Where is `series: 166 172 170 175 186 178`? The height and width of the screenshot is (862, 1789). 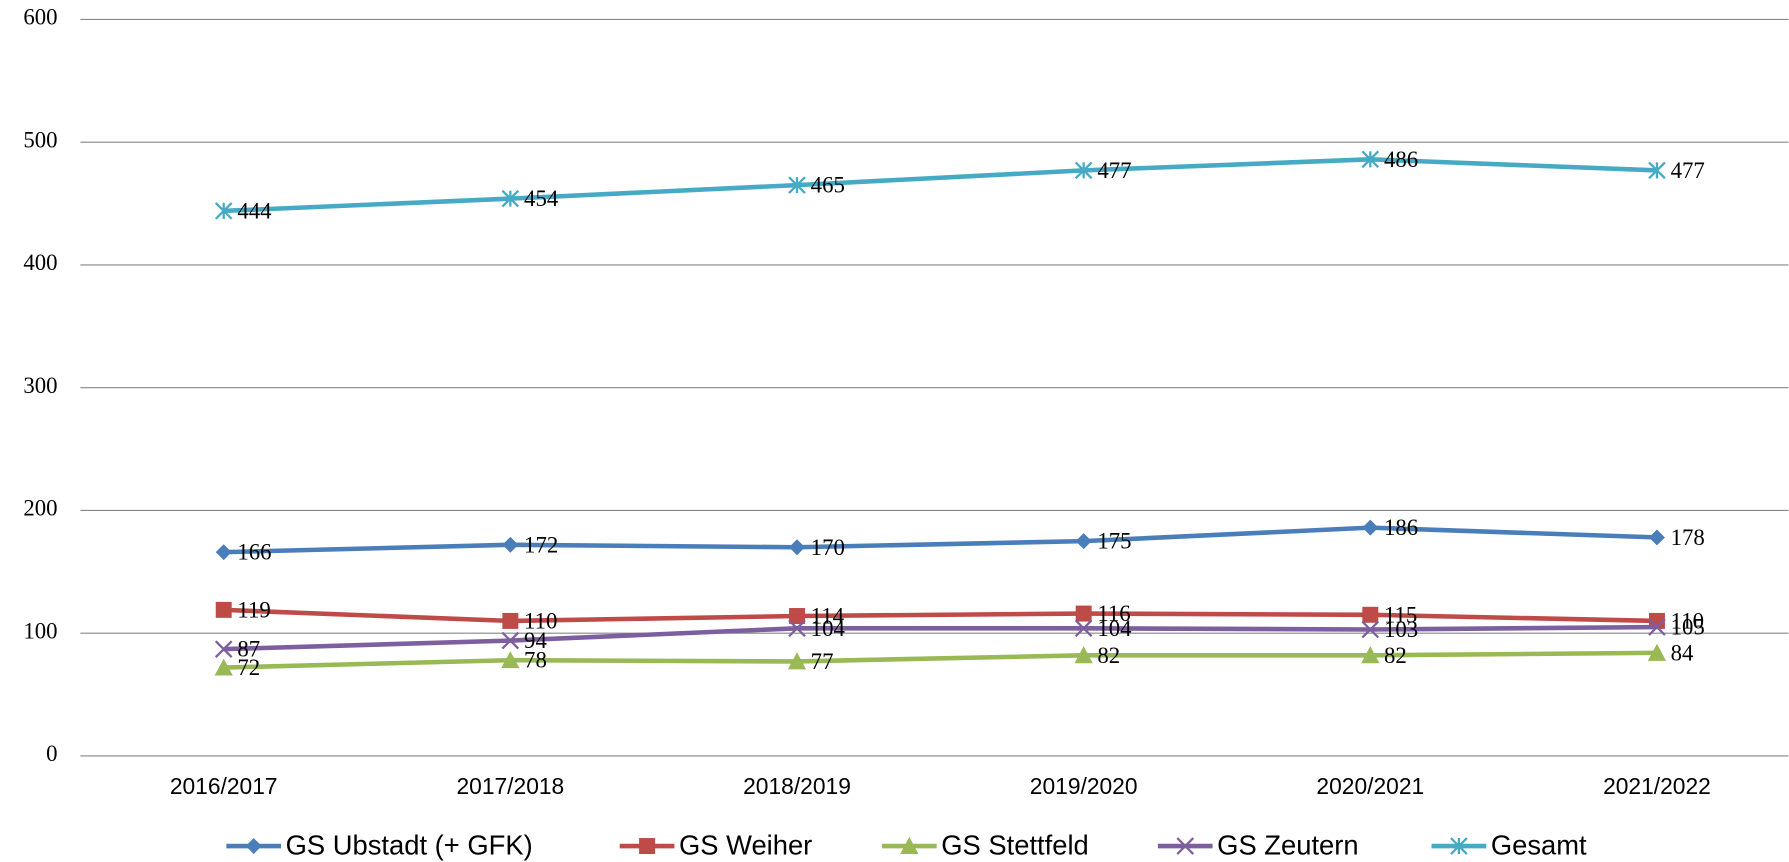
series: 166 172 170 175 186 178 is located at coordinates (960, 540).